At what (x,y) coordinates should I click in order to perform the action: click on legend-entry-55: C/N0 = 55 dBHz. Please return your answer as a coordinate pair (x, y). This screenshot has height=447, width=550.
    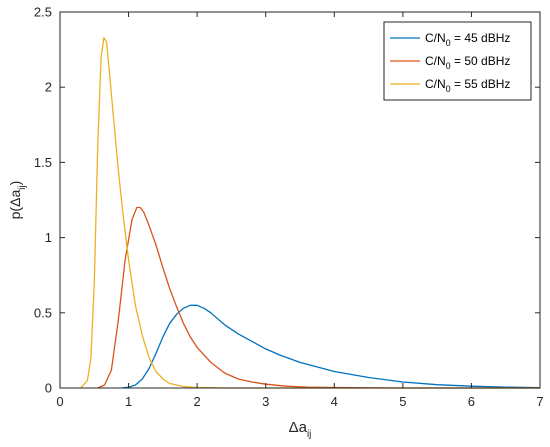
    Looking at the image, I should click on (467, 85).